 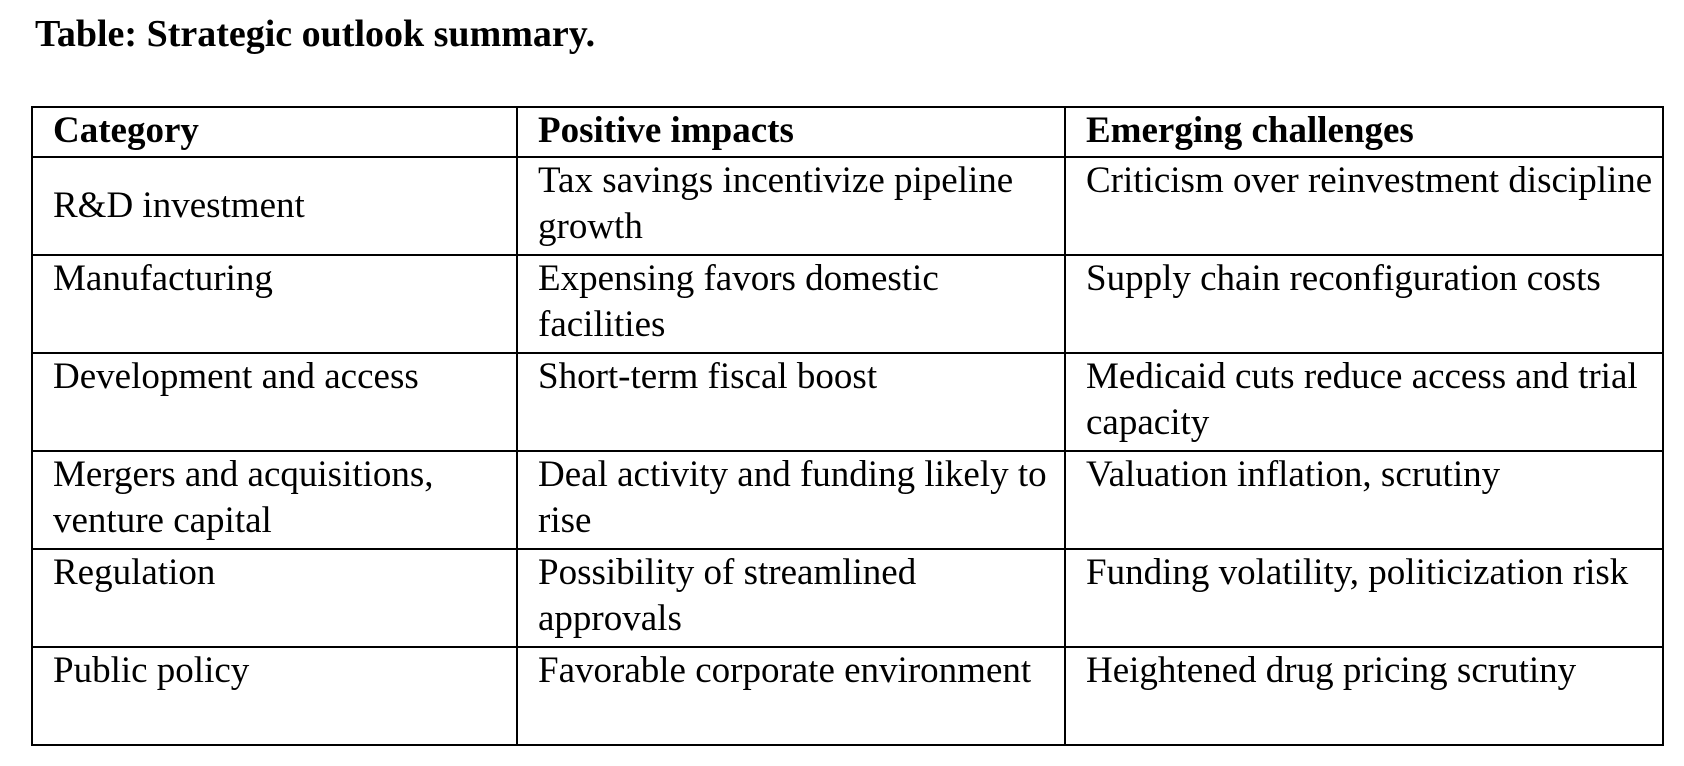 What do you see at coordinates (1364, 598) in the screenshot?
I see `challenge-cell: Funding volatility, politicization risk` at bounding box center [1364, 598].